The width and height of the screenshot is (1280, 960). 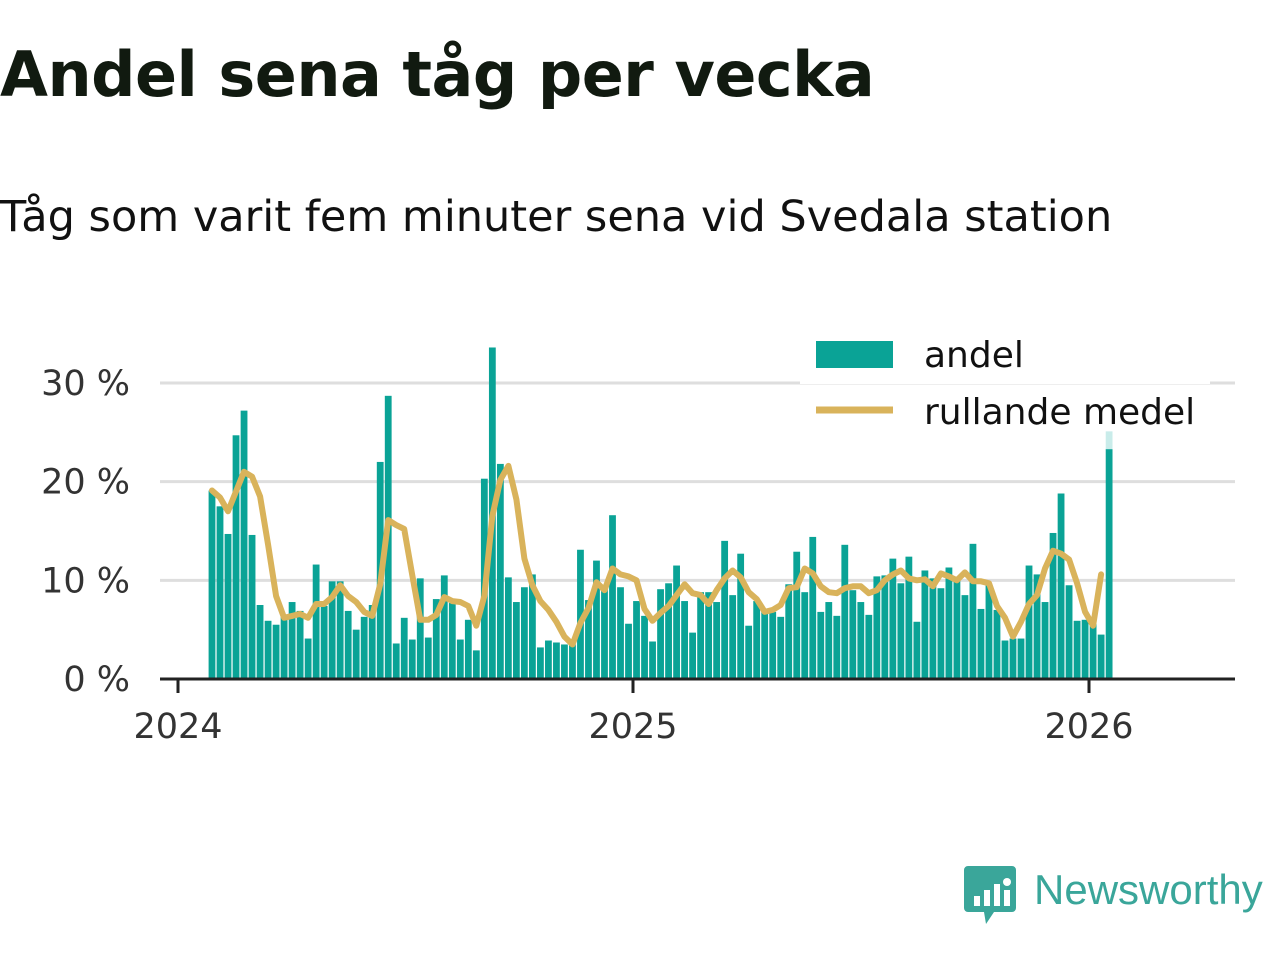 What do you see at coordinates (990, 895) in the screenshot?
I see `newsworthy-logo-icon` at bounding box center [990, 895].